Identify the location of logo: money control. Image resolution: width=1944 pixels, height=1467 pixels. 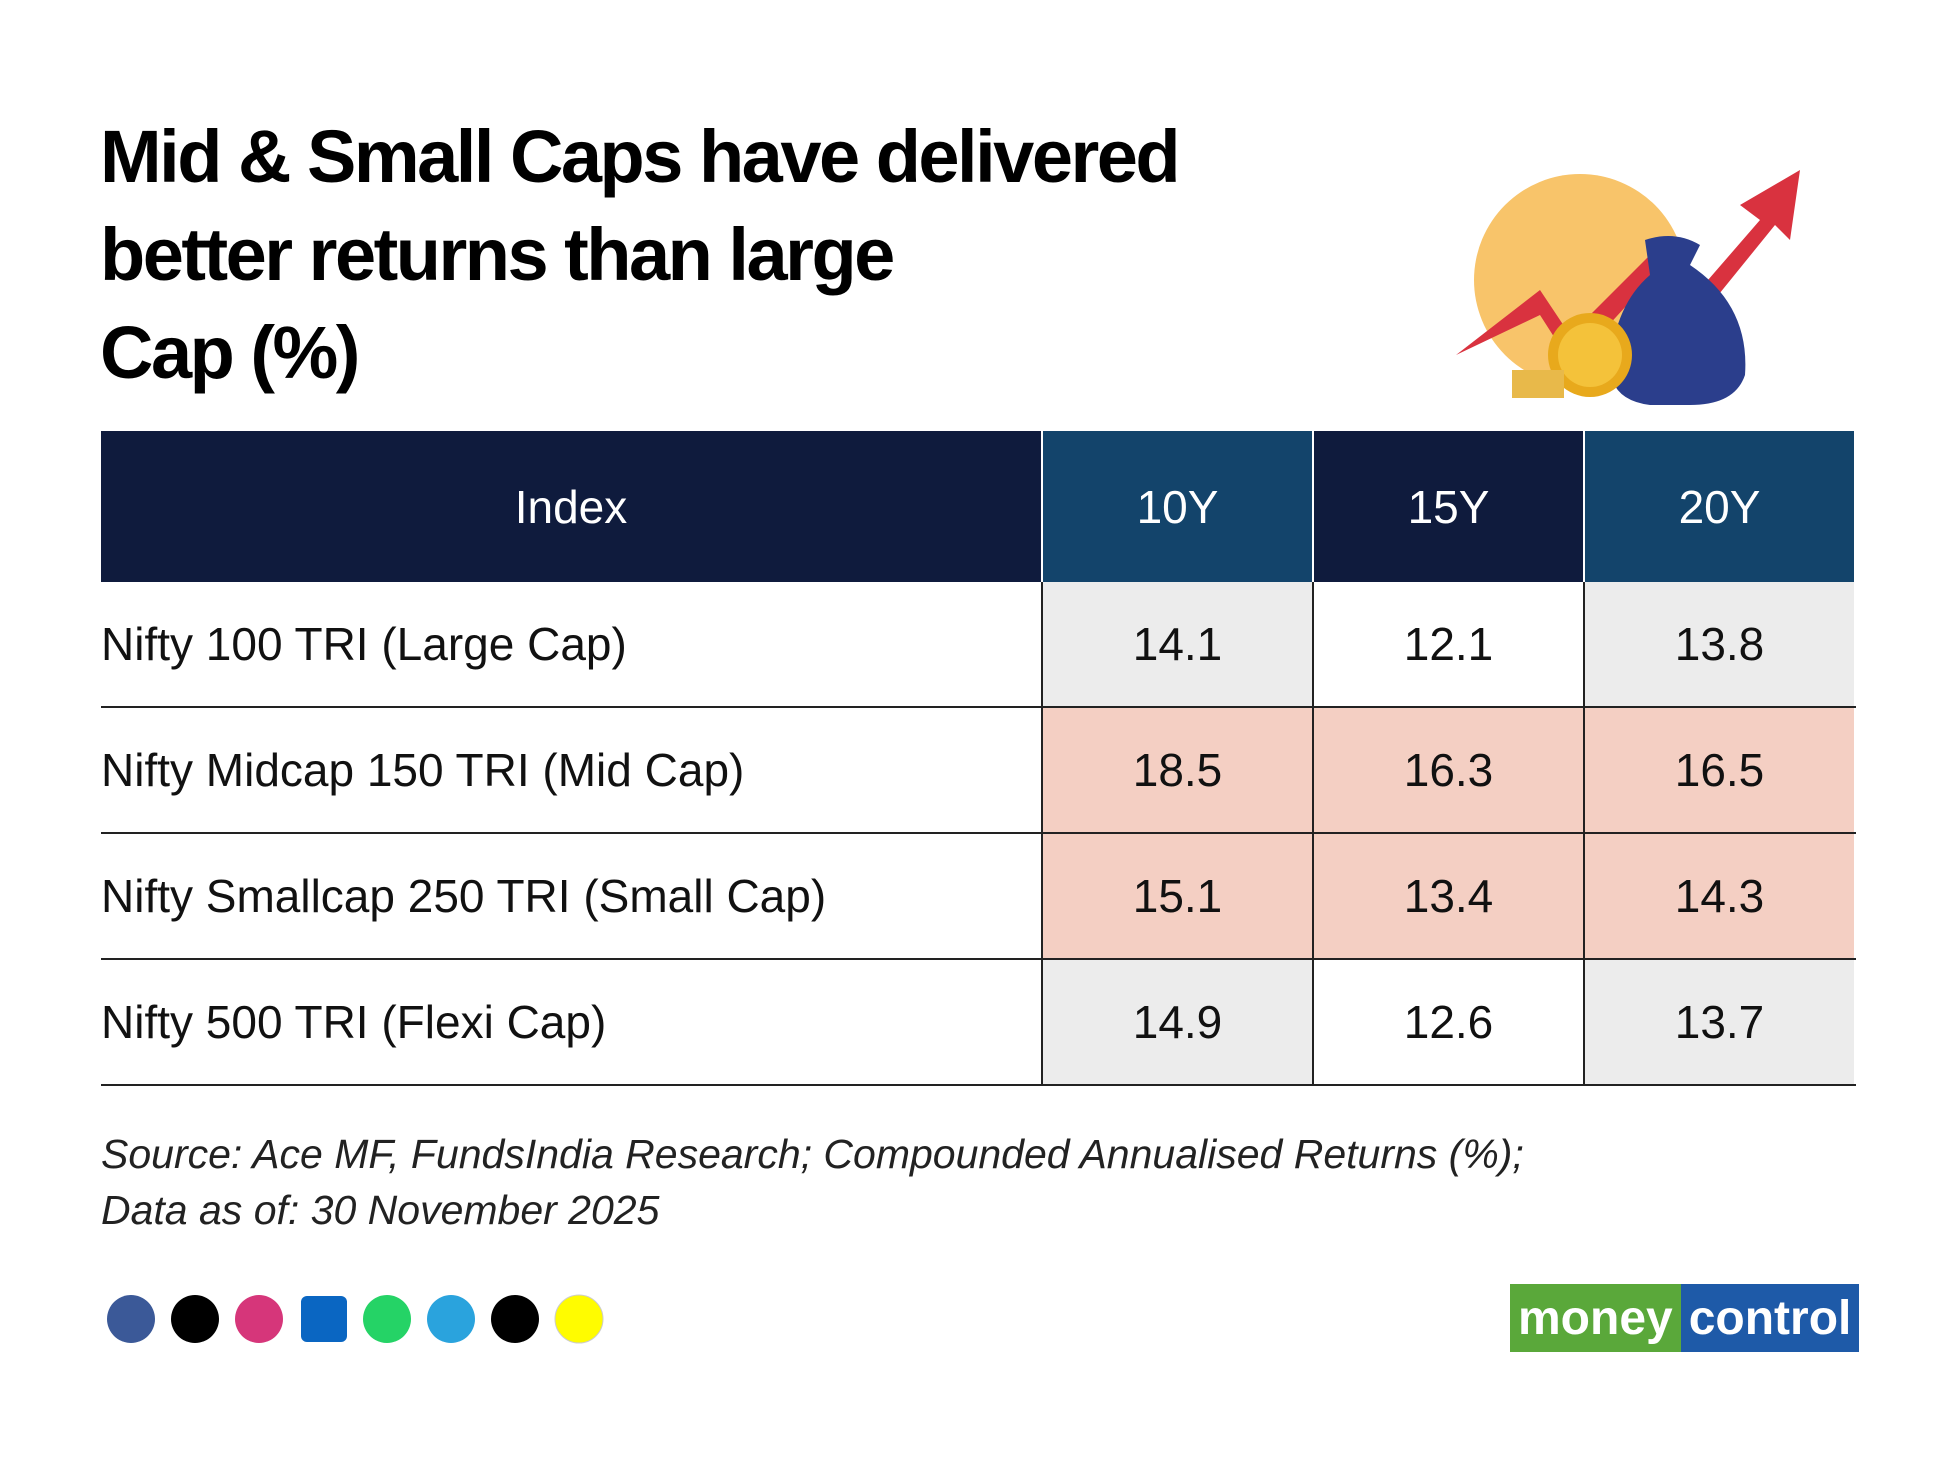
(1685, 1318).